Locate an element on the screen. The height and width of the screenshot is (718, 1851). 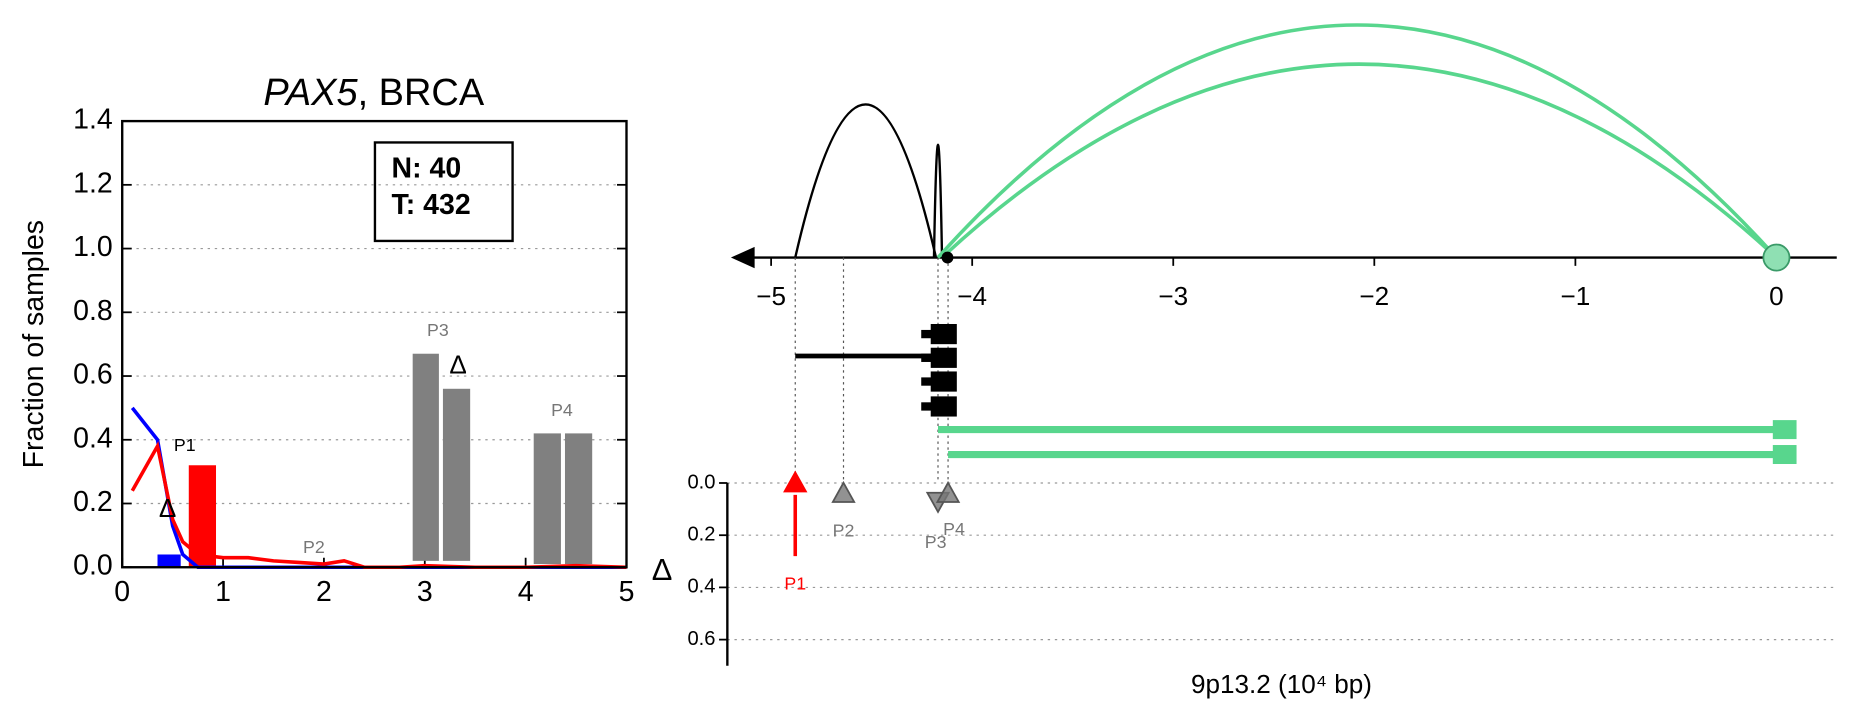
x-tick-label: −2 is located at coordinates (1374, 296).